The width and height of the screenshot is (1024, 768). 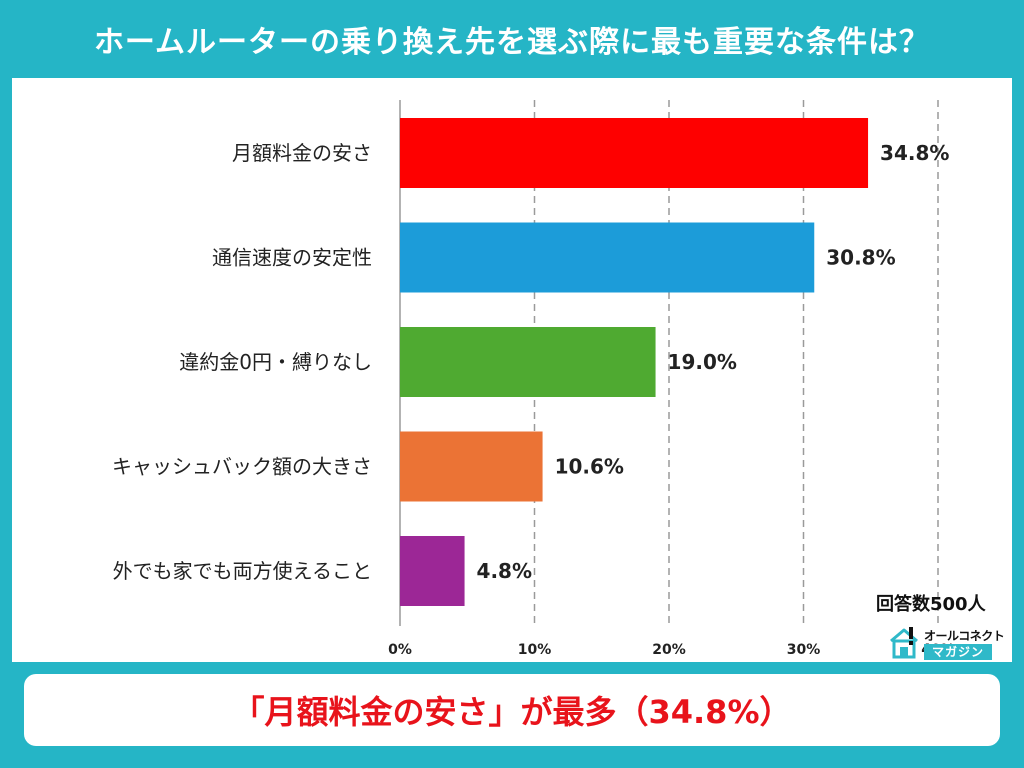 What do you see at coordinates (400, 650) in the screenshot?
I see `x-tick-label: 0%` at bounding box center [400, 650].